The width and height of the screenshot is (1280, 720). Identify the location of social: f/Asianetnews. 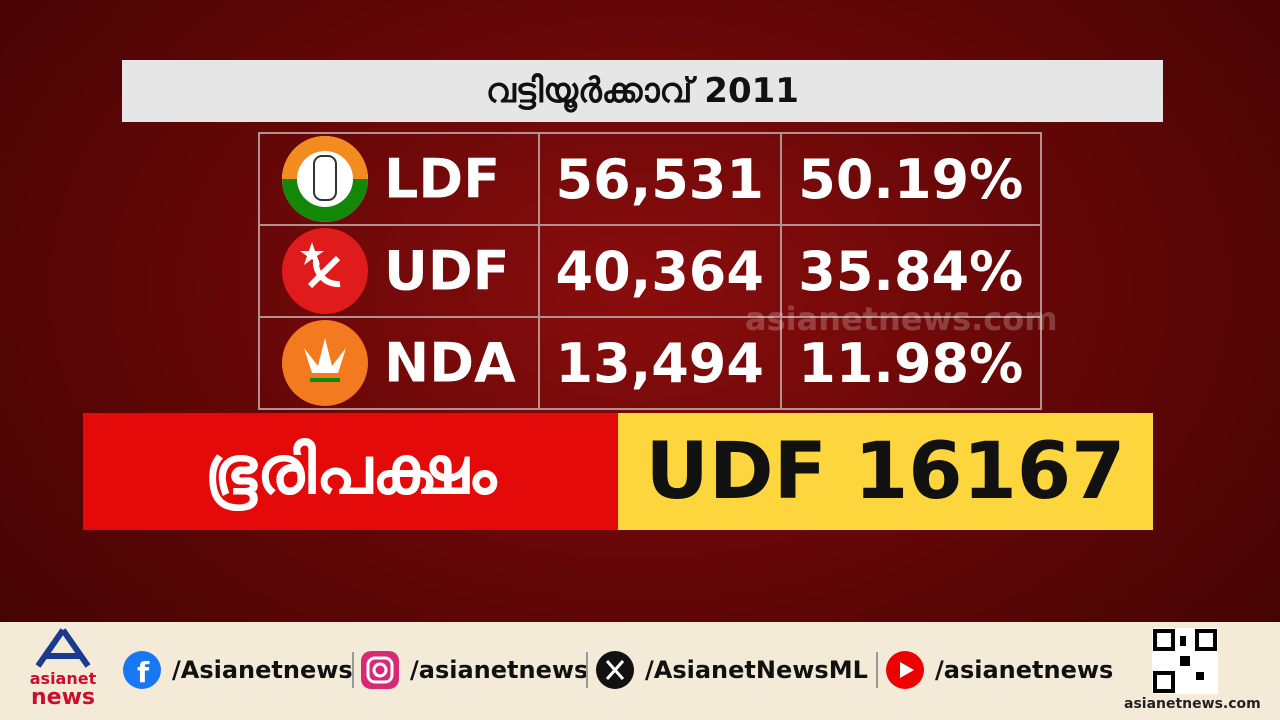
(237, 670).